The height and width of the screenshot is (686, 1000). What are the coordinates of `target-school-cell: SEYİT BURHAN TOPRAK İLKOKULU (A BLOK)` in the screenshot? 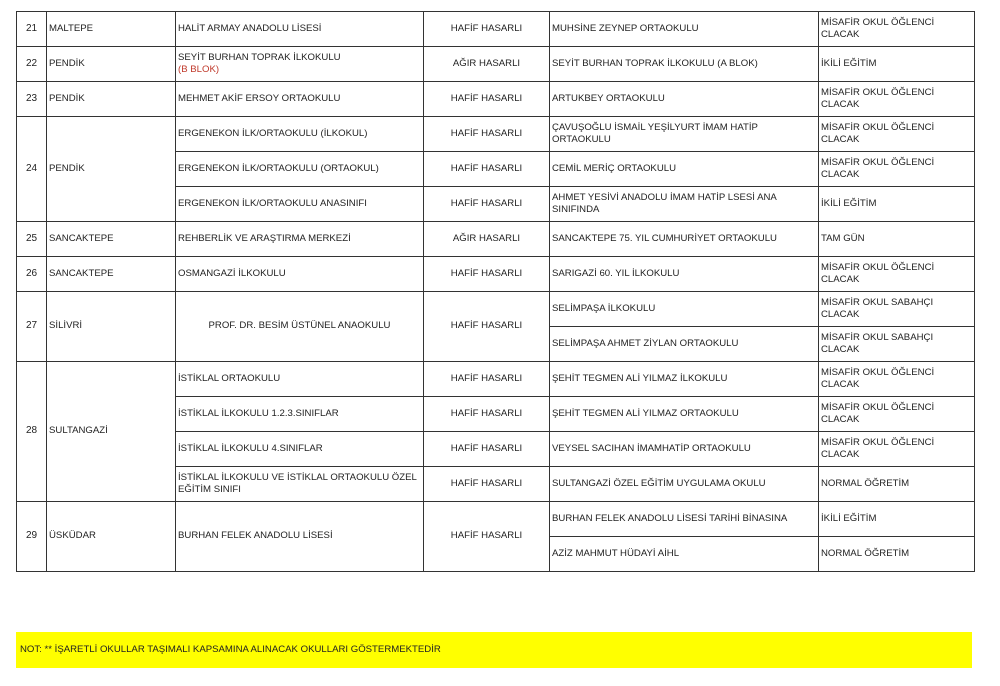 It's located at (684, 64).